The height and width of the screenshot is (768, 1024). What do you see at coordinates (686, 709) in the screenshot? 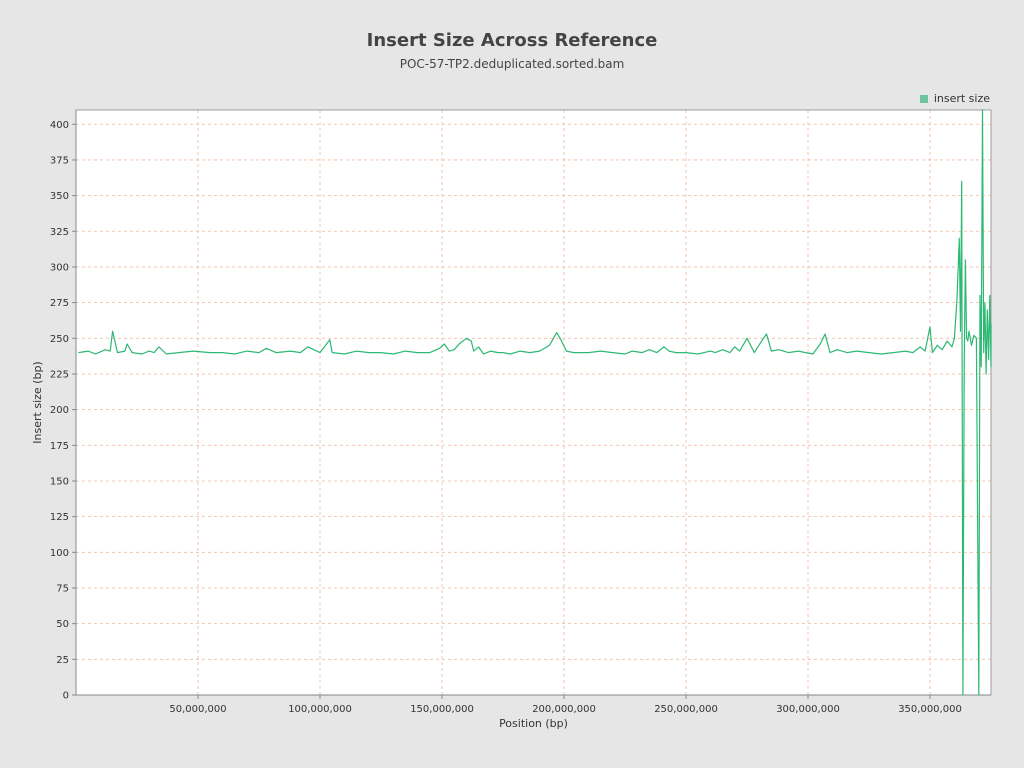
I see `x-tick-label: 250,000,000` at bounding box center [686, 709].